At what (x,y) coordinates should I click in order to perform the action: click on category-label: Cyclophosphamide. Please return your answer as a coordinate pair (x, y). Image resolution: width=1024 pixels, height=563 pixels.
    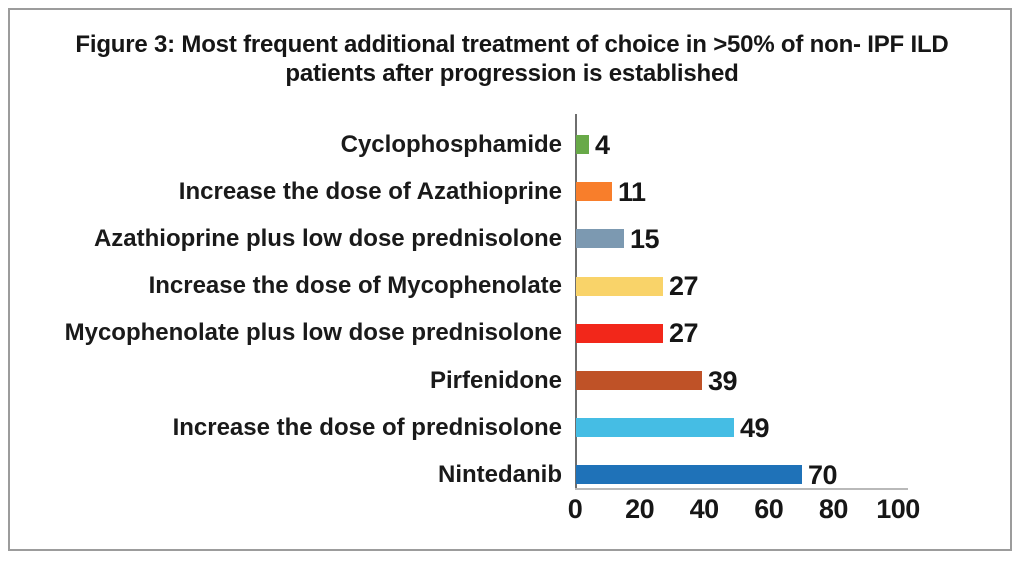
    Looking at the image, I should click on (451, 144).